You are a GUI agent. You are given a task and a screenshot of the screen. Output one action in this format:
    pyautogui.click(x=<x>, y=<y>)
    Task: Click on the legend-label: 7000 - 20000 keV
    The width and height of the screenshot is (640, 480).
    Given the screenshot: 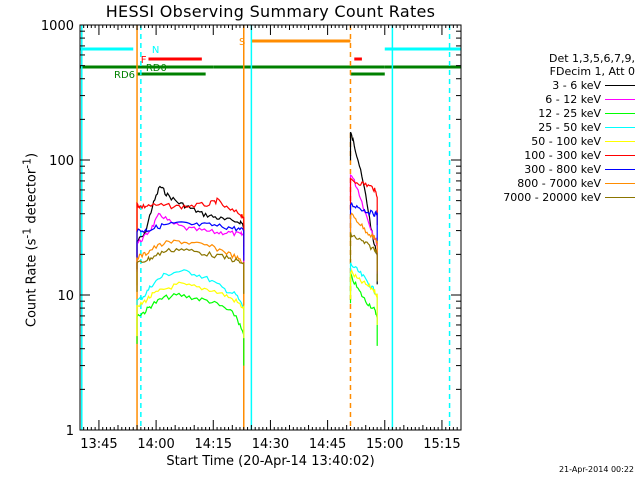 What is the action you would take?
    pyautogui.click(x=552, y=197)
    